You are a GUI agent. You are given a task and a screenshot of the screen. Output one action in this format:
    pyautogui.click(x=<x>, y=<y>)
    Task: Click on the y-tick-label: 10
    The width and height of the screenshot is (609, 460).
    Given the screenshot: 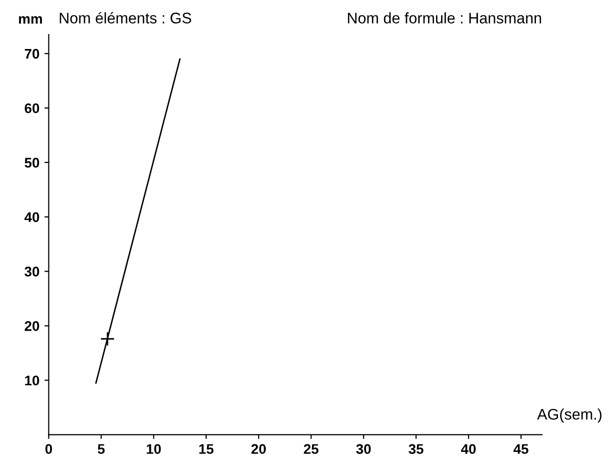 What is the action you would take?
    pyautogui.click(x=32, y=381)
    